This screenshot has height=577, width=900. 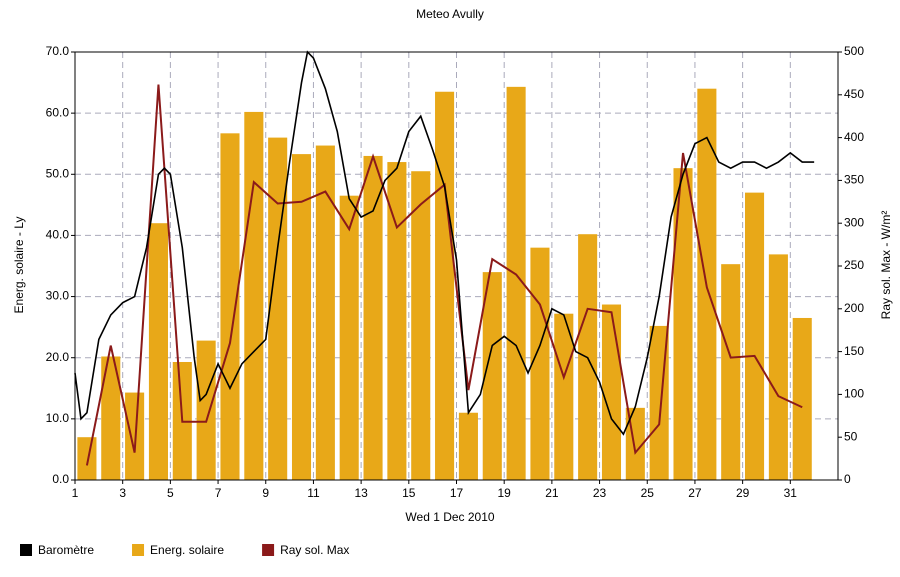 I want to click on legend-label: Ray sol. Max, so click(x=314, y=550).